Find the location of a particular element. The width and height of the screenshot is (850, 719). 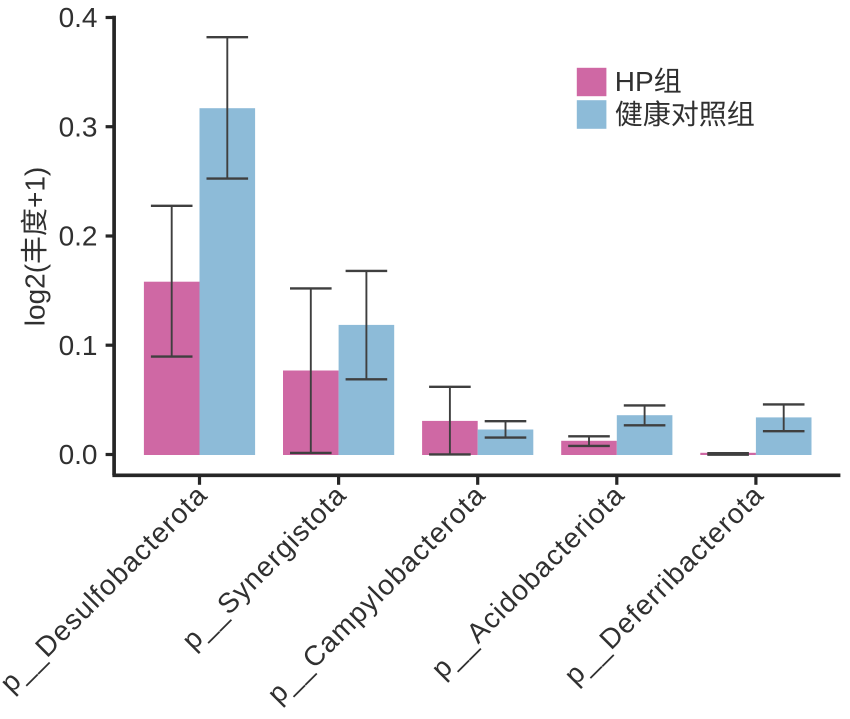

svg-text: 0.3 is located at coordinates (78, 126).